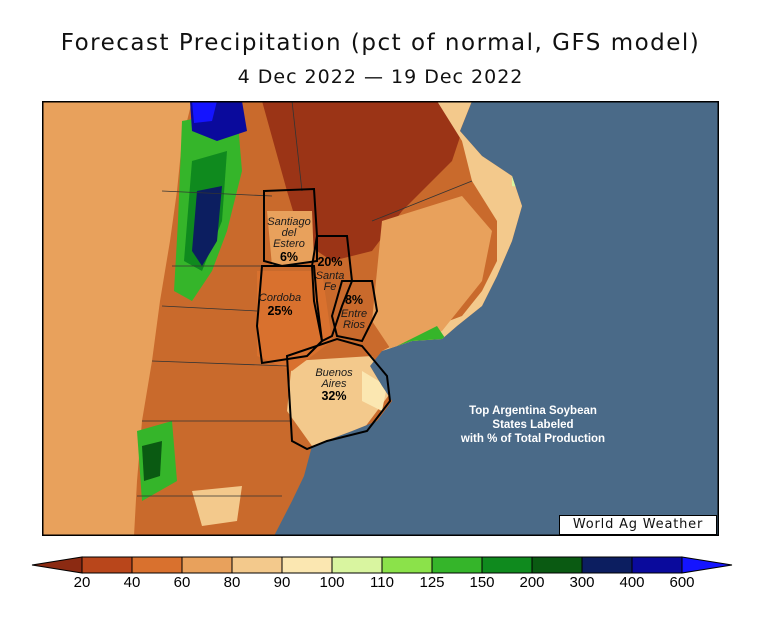  I want to click on cordoba-outline, so click(289, 315).